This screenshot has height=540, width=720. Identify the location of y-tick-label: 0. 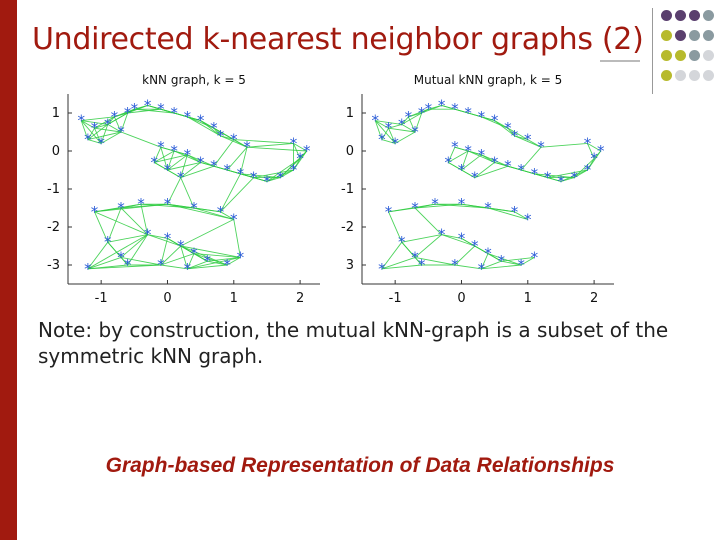
(56, 151).